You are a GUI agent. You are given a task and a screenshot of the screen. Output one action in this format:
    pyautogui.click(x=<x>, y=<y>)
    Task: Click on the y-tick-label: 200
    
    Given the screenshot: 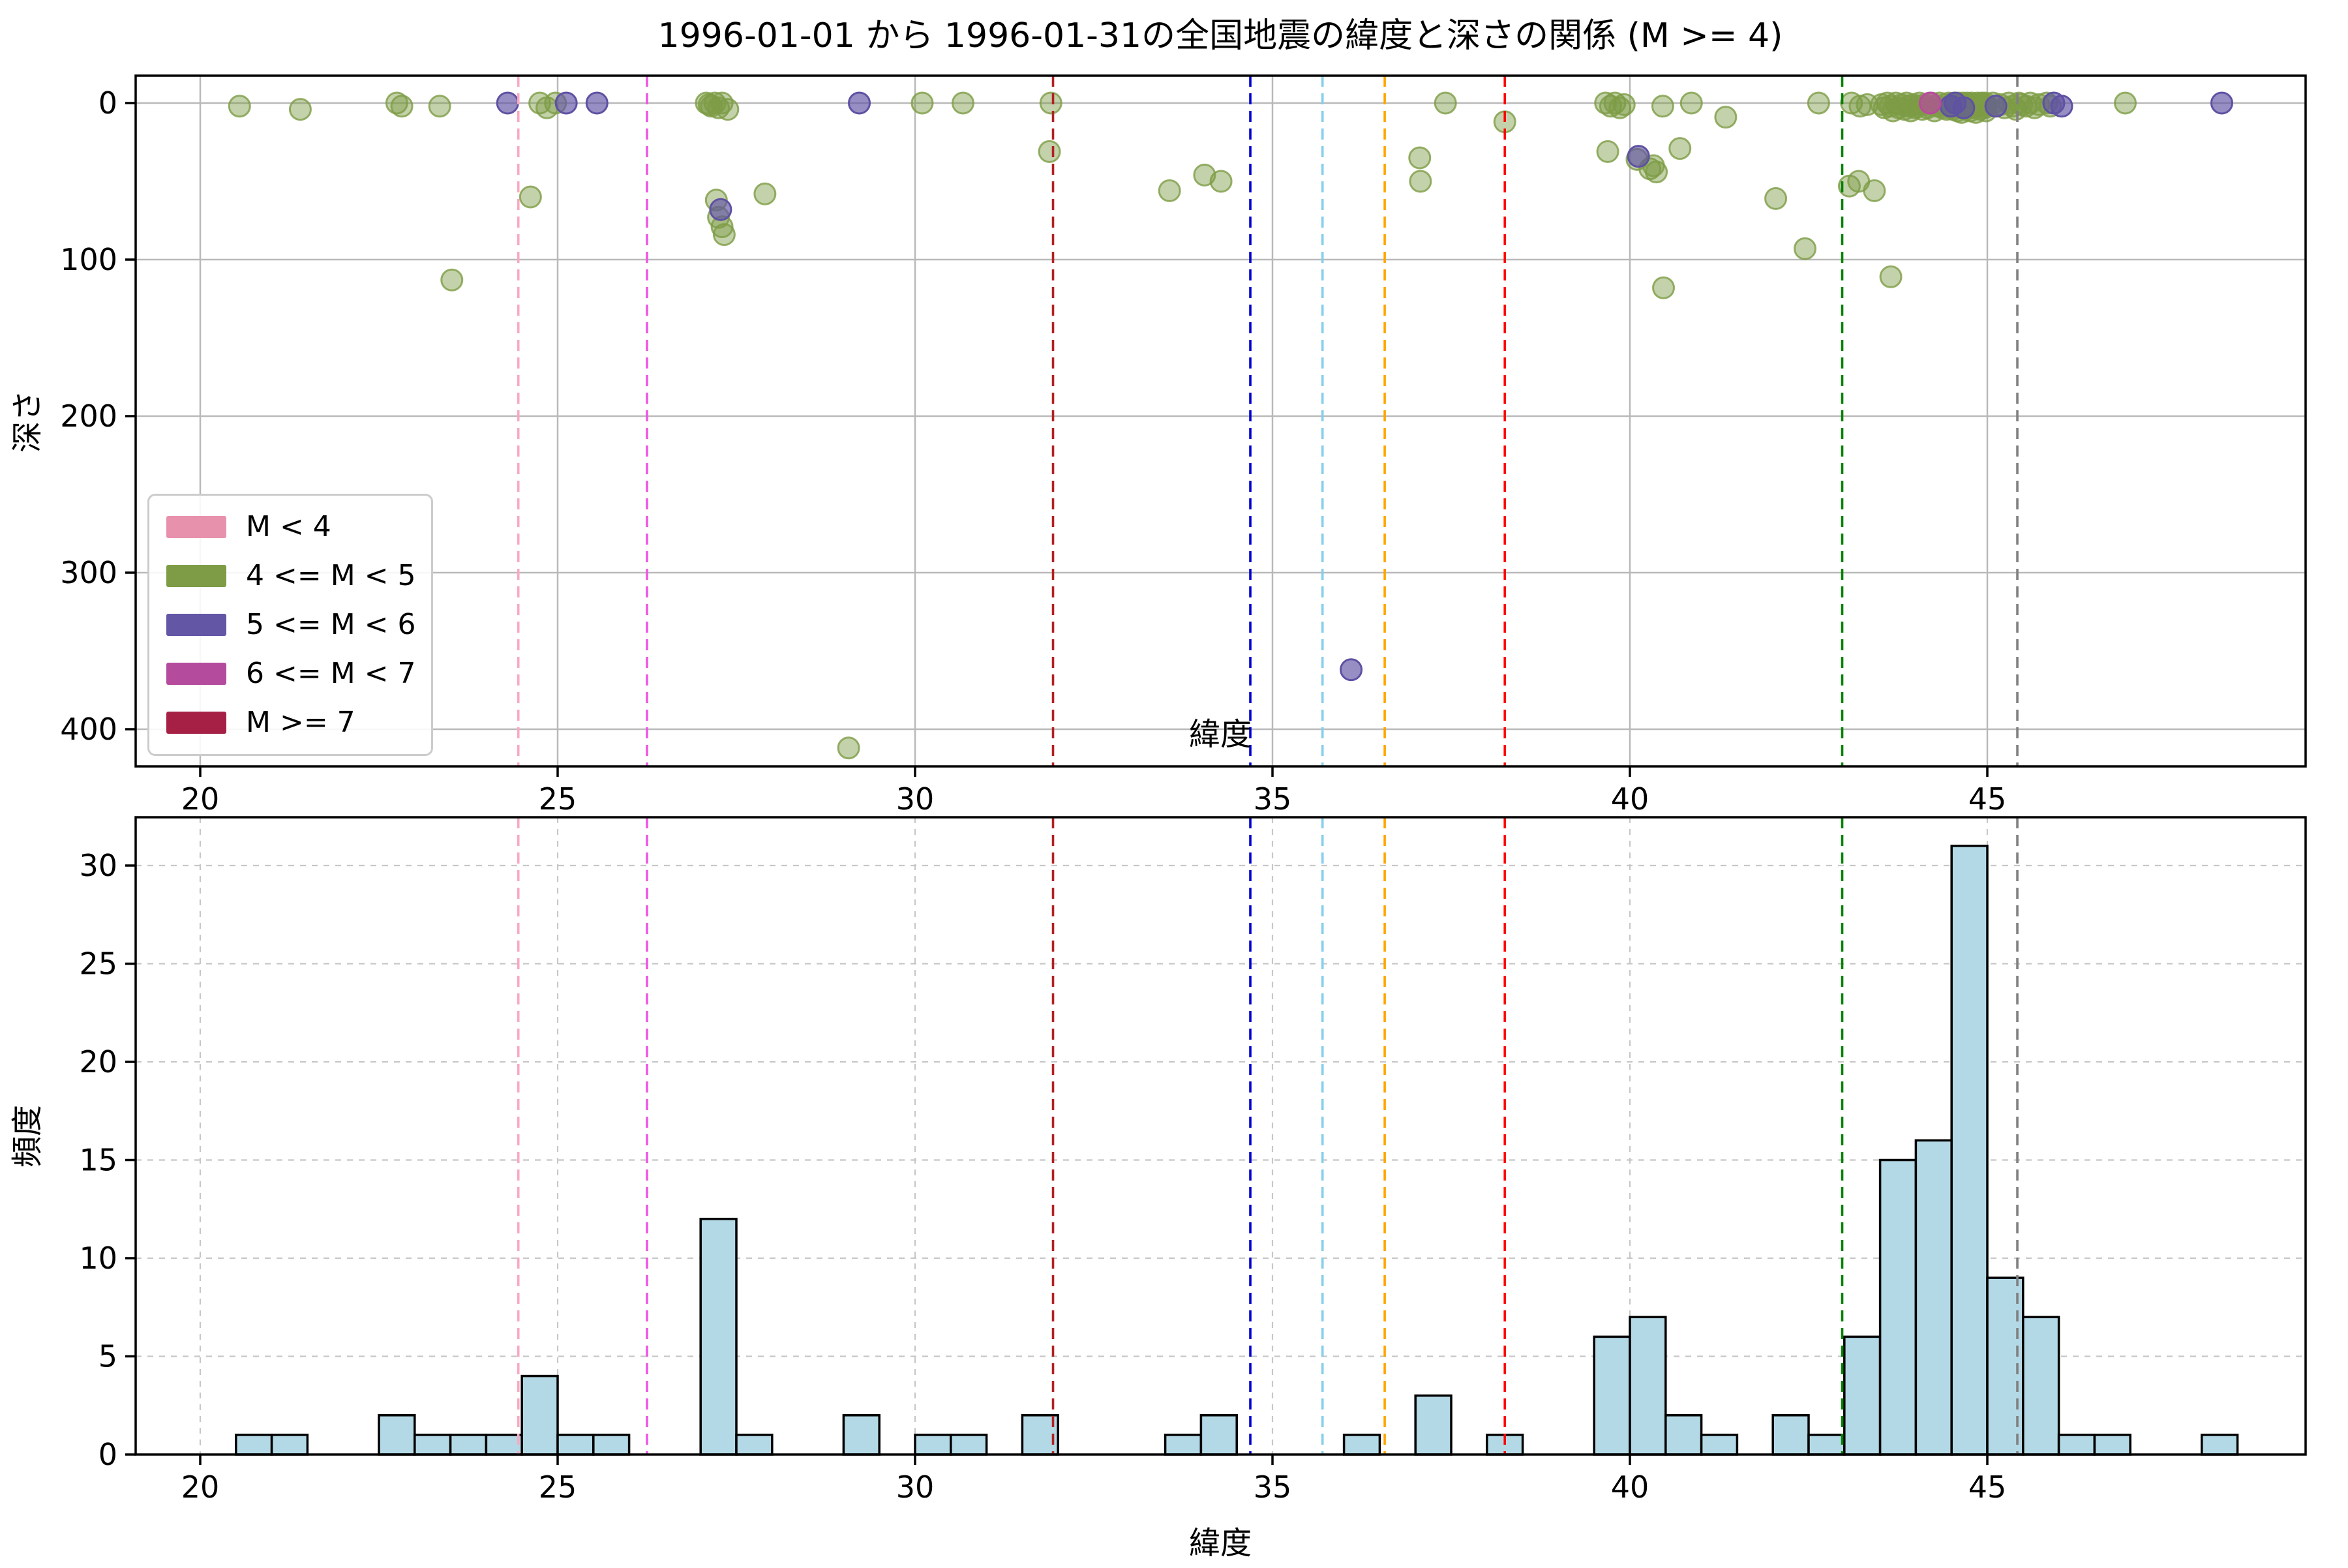 What is the action you would take?
    pyautogui.click(x=89, y=416)
    